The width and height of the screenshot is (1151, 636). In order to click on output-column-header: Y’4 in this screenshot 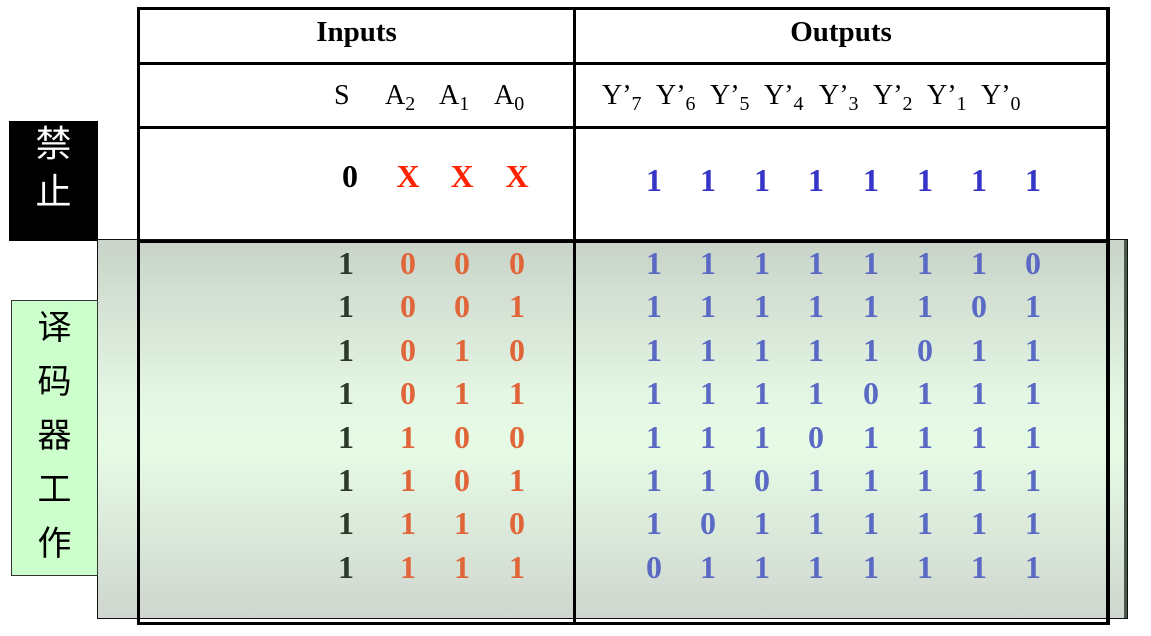, I will do `click(784, 97)`.